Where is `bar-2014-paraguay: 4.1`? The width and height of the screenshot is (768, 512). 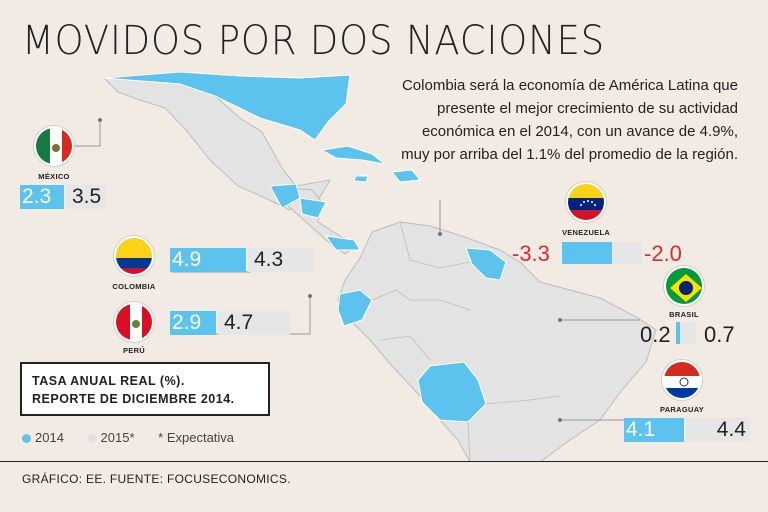
bar-2014-paraguay: 4.1 is located at coordinates (654, 430).